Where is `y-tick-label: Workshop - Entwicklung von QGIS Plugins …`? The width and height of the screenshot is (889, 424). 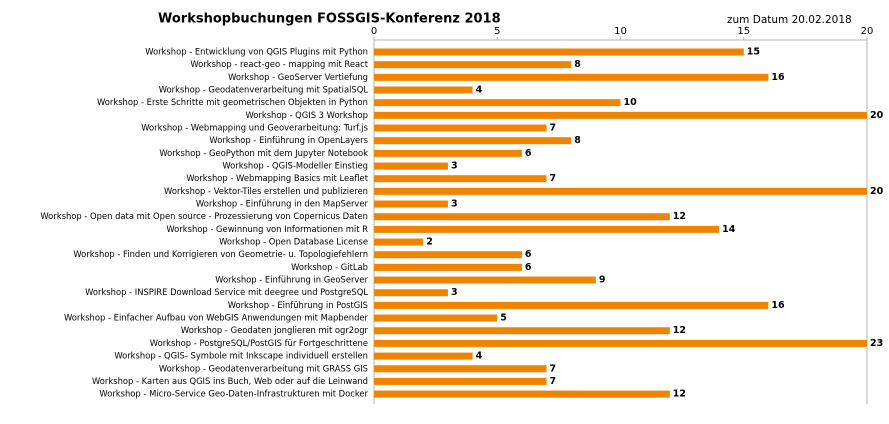
y-tick-label: Workshop - Entwicklung von QGIS Plugins … is located at coordinates (256, 52).